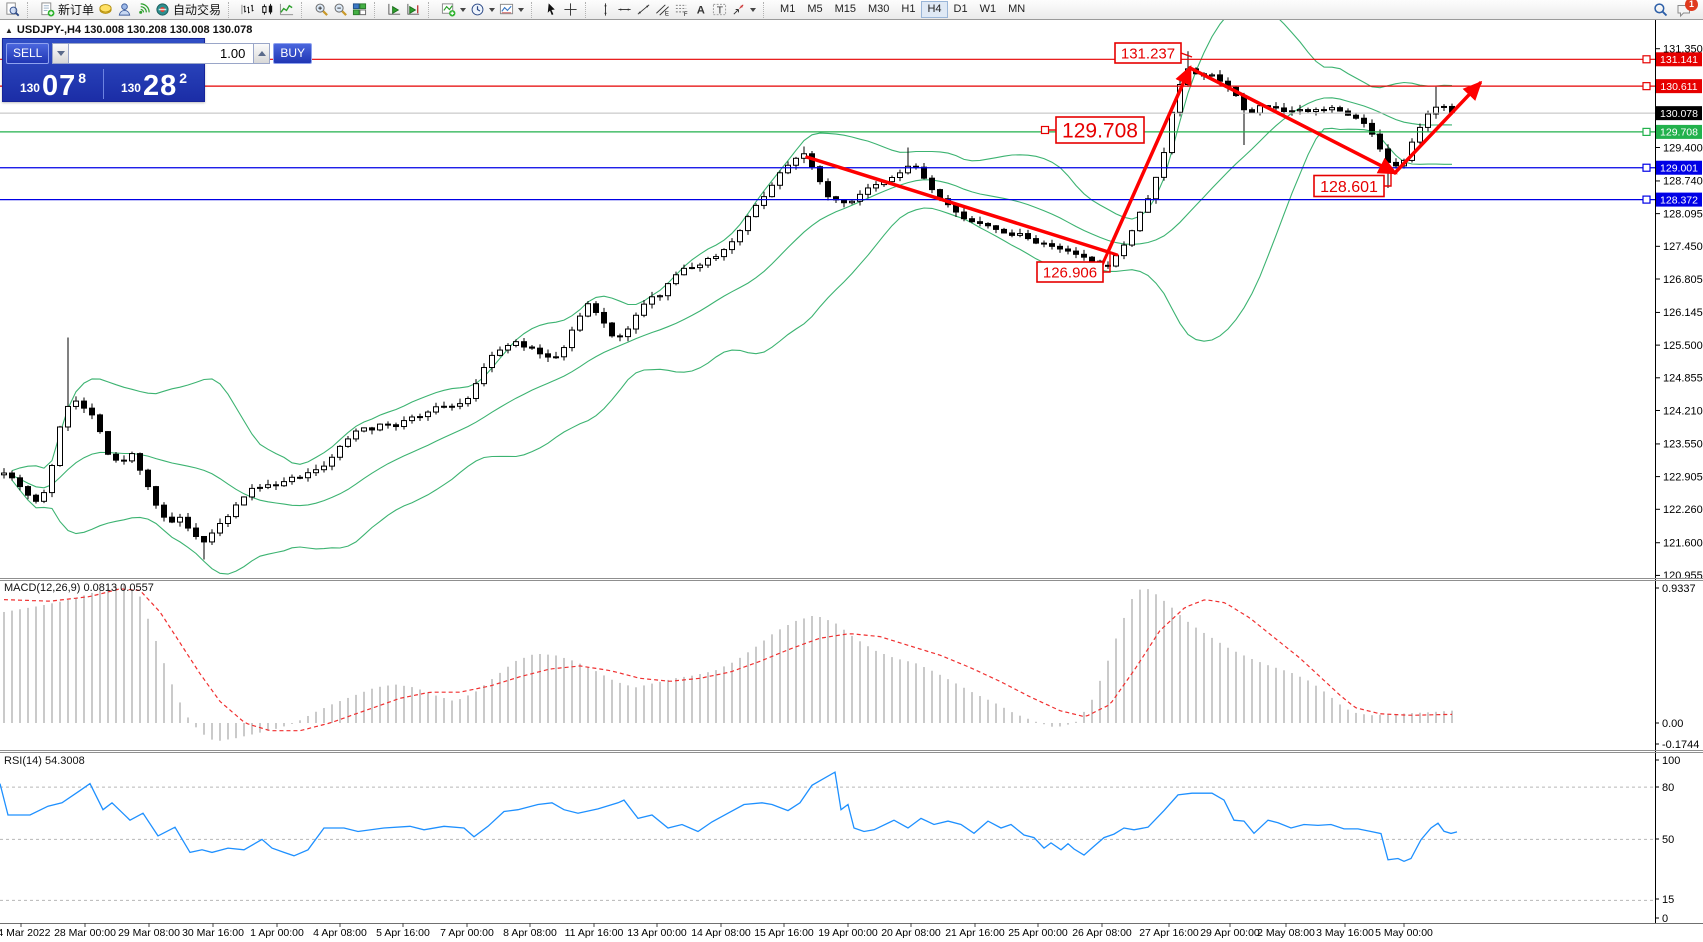 Image resolution: width=1703 pixels, height=942 pixels. What do you see at coordinates (105, 10) in the screenshot?
I see `deposit-icon` at bounding box center [105, 10].